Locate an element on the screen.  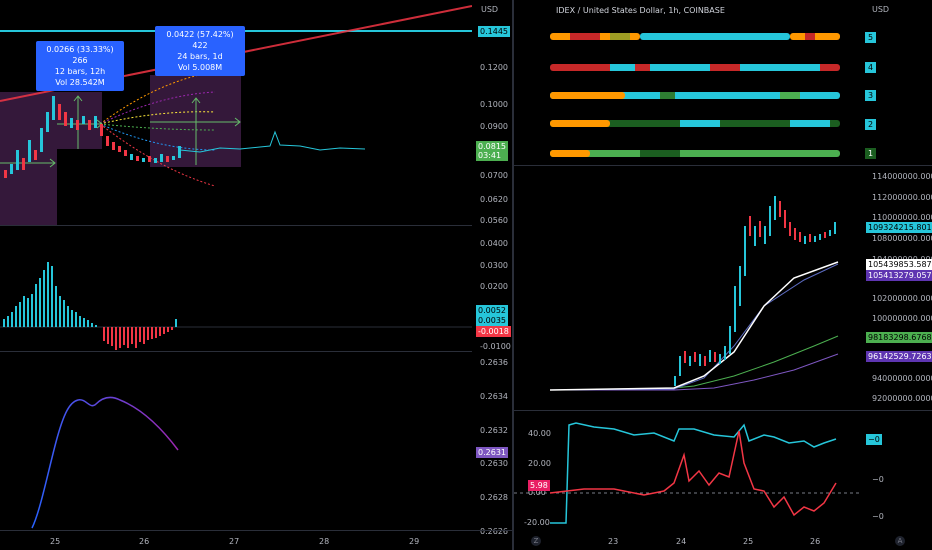
osc-tick-1: 0.2636 is located at coordinates (494, 362).